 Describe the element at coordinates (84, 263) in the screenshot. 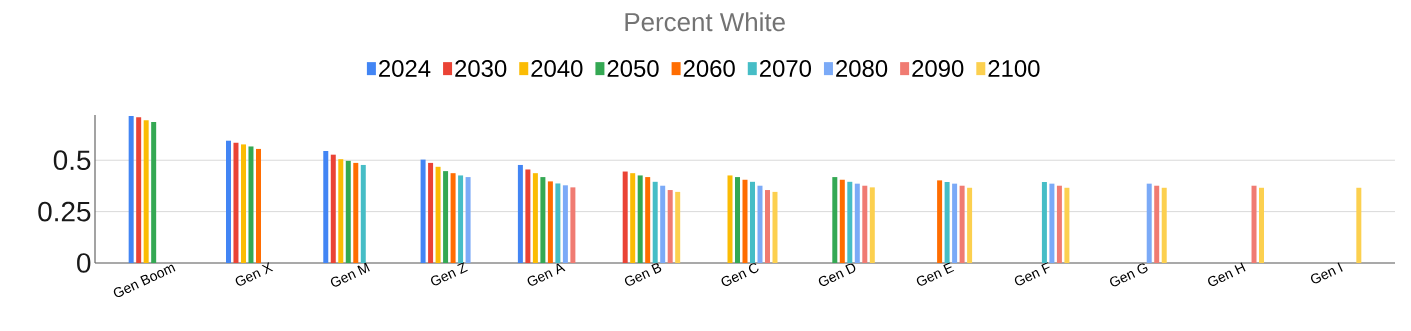

I see `y-tick-label: 0` at that location.